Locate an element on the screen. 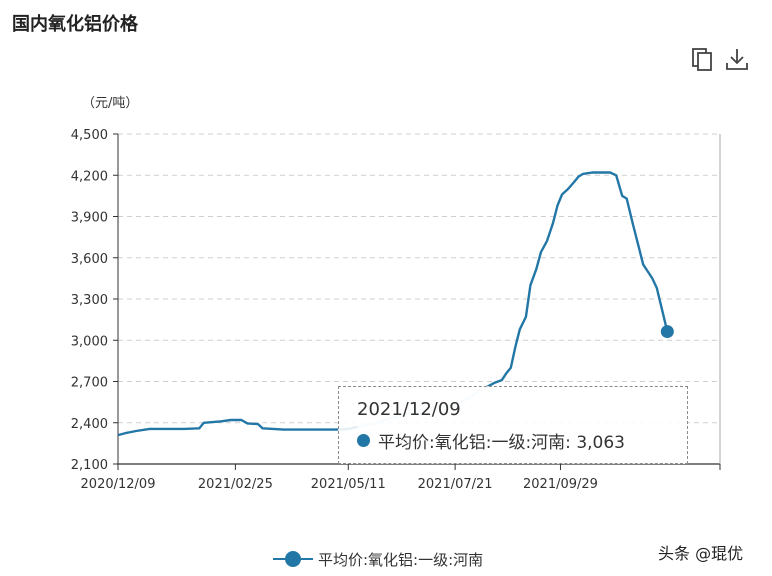 The width and height of the screenshot is (772, 576). tooltip: 2021/12/09 平均价:氧化铝:一级:河南: 3,063 is located at coordinates (513, 425).